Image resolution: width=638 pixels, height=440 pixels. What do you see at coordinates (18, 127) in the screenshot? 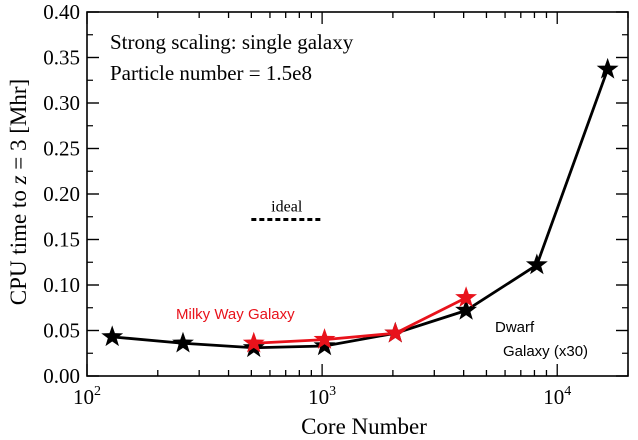
I see `y-axis-label-part-2: = 3 [Mhr]` at bounding box center [18, 127].